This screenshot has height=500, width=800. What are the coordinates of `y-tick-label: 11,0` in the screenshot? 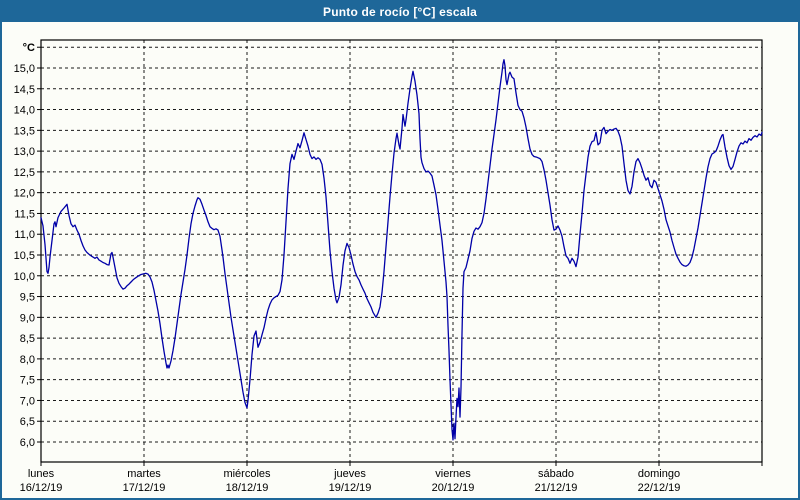 It's located at (24, 235).